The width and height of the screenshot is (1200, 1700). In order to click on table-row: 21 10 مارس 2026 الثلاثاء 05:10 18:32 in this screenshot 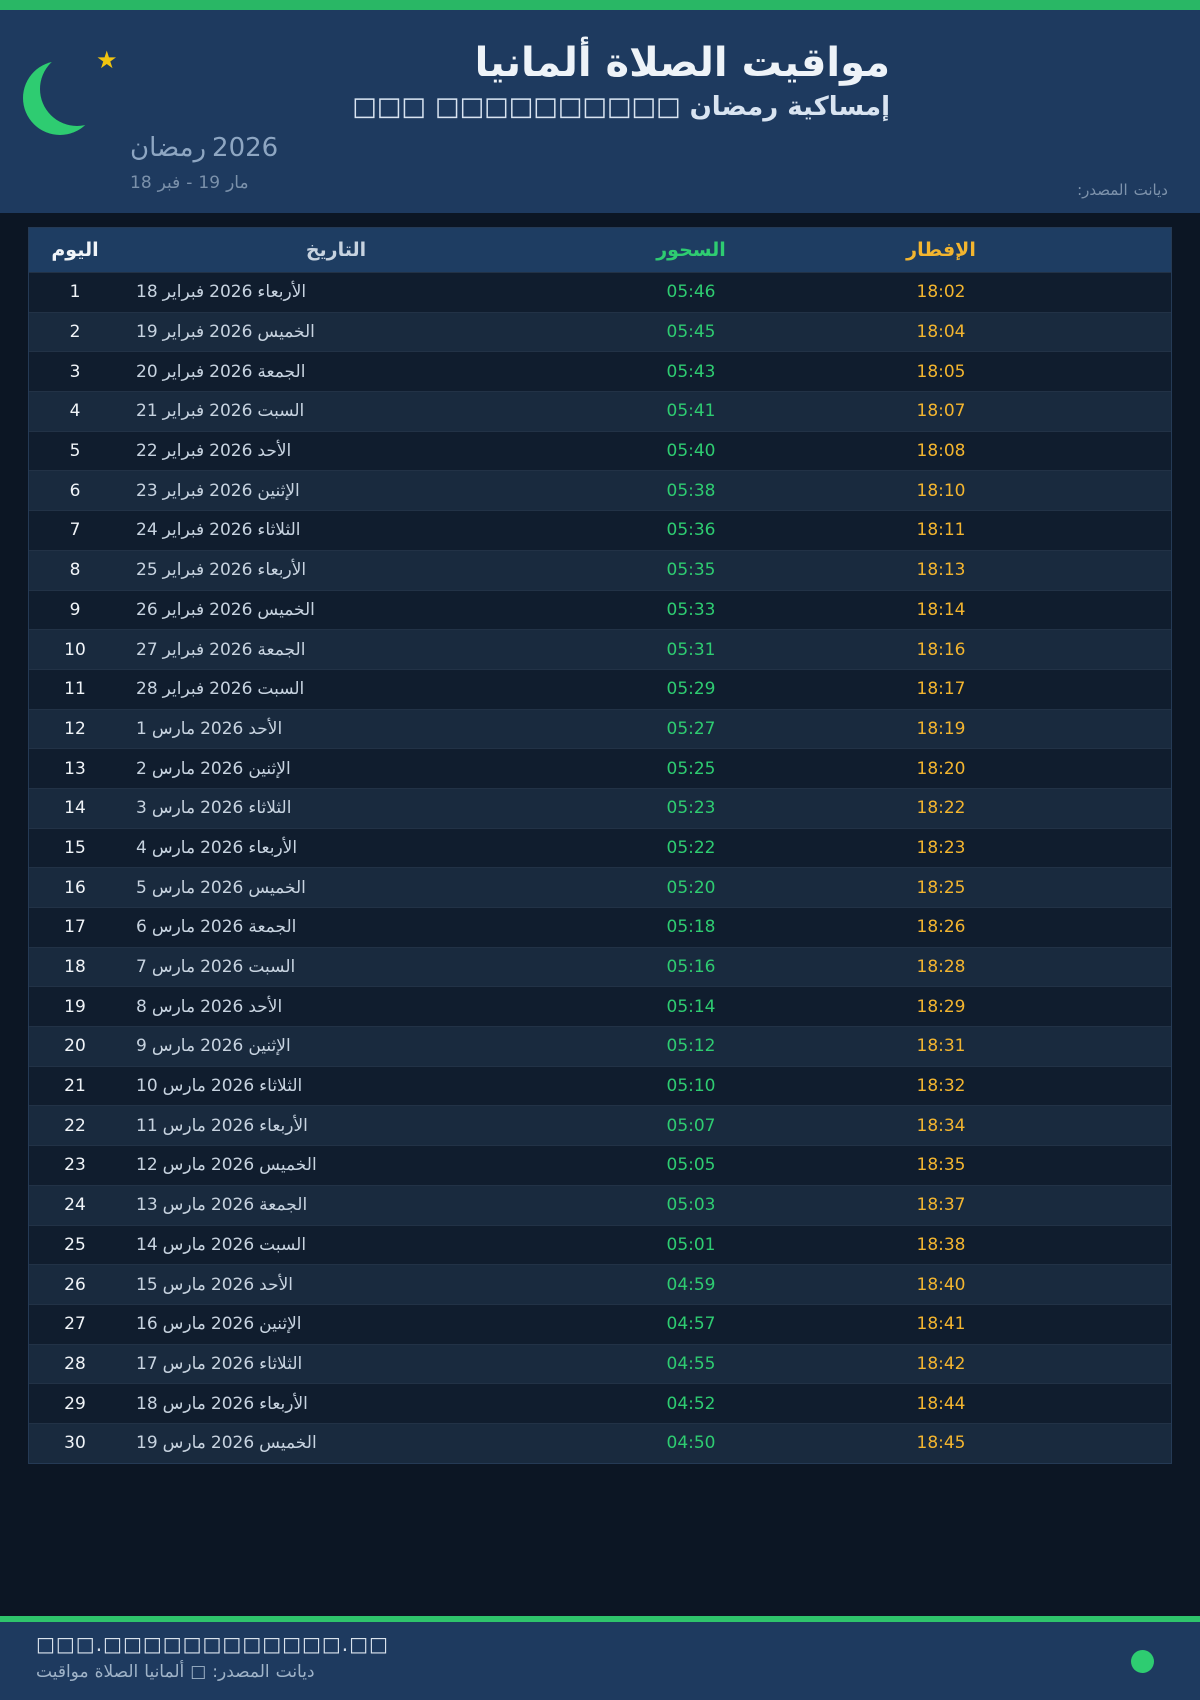, I will do `click(600, 1085)`.